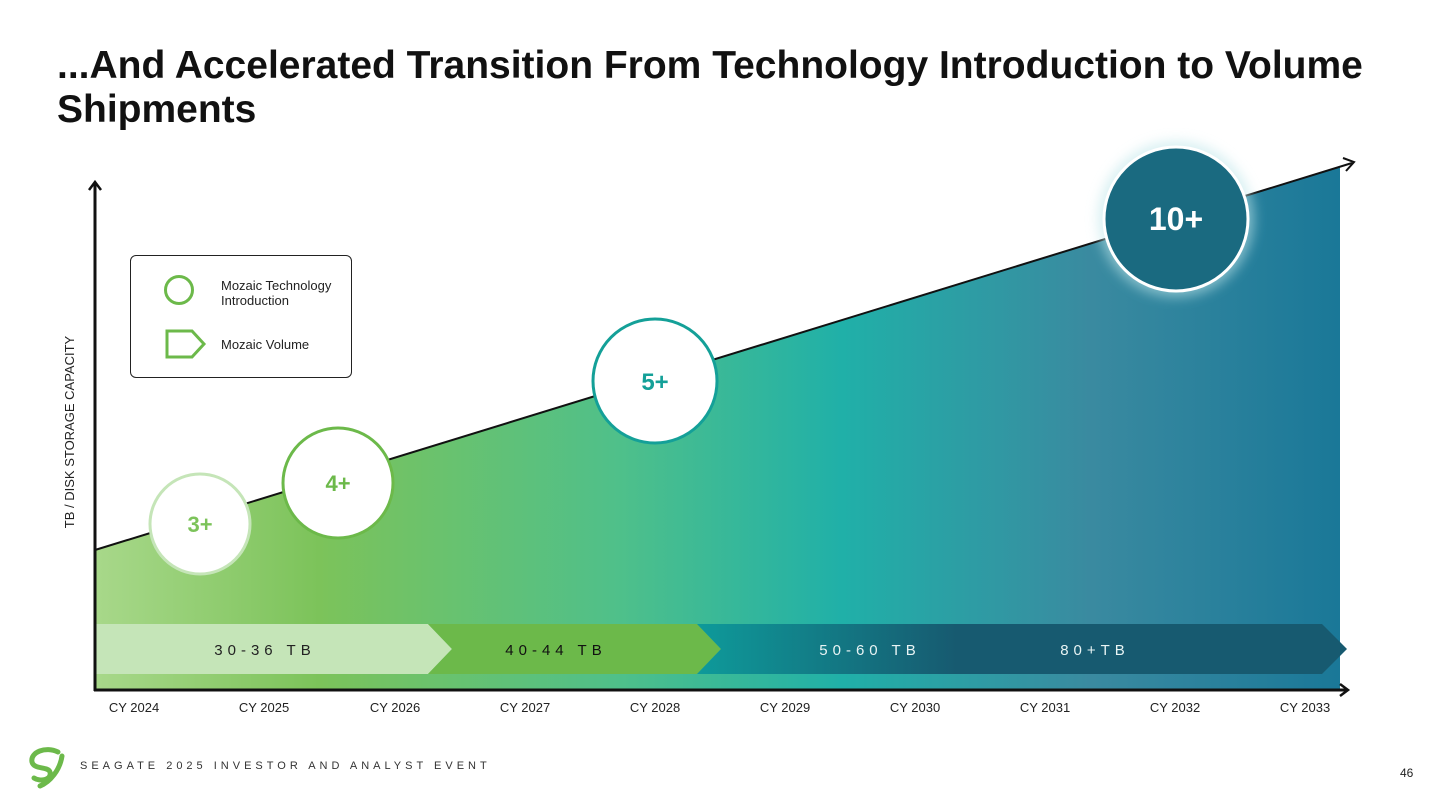 This screenshot has width=1440, height=800. Describe the element at coordinates (915, 707) in the screenshot. I see `x-tick-label: CY 2030` at that location.